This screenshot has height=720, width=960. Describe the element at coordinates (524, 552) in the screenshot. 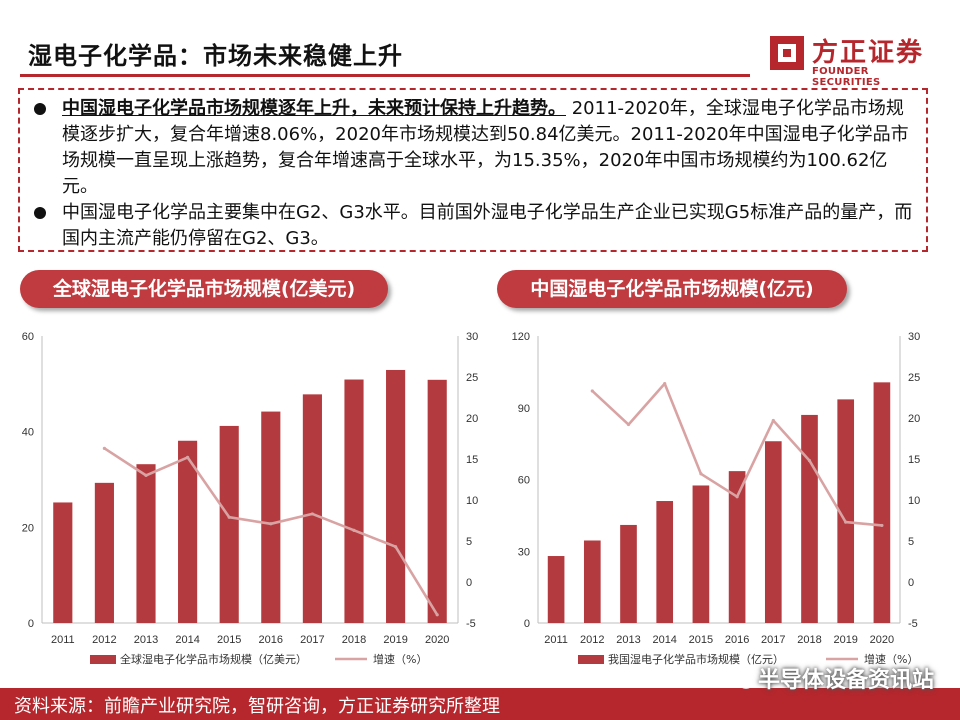

I see `y-left-tick-label: 30` at that location.